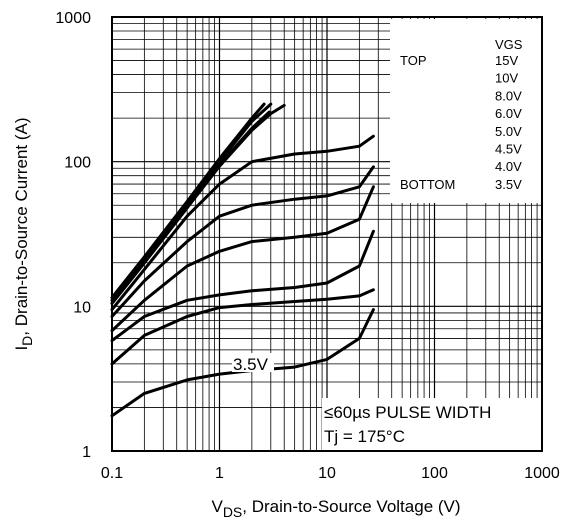 Image resolution: width=574 pixels, height=529 pixels. Describe the element at coordinates (508, 122) in the screenshot. I see `legend-entries: 15V 10V 8.0V 6.0V 5.0V 4.5V 4.0V 3.5V` at that location.